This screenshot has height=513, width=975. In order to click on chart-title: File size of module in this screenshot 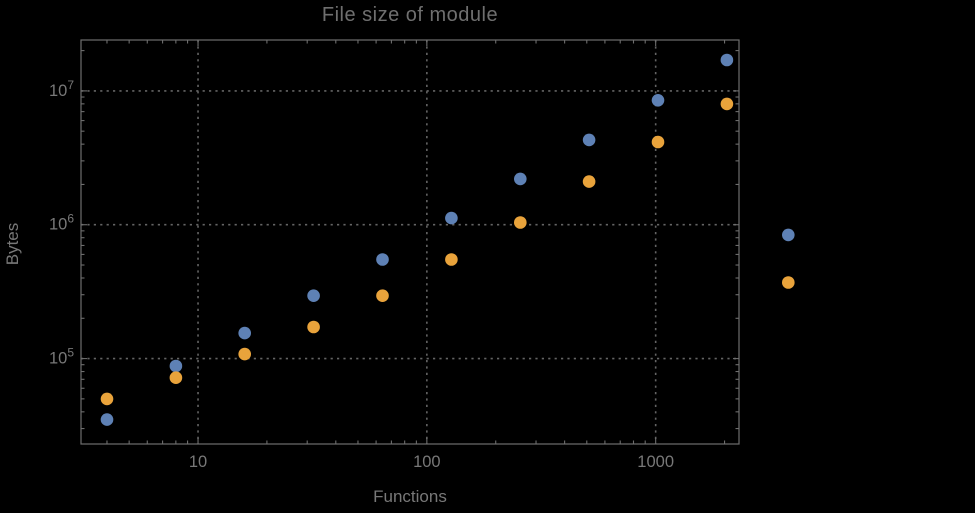, I will do `click(410, 15)`.